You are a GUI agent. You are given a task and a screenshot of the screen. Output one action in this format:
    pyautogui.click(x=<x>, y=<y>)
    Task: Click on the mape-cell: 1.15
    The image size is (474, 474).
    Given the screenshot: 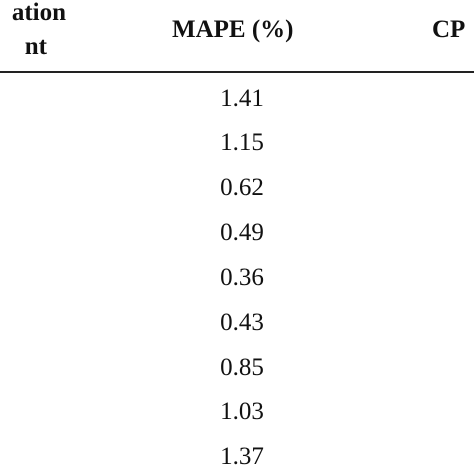 What is the action you would take?
    pyautogui.click(x=242, y=142)
    